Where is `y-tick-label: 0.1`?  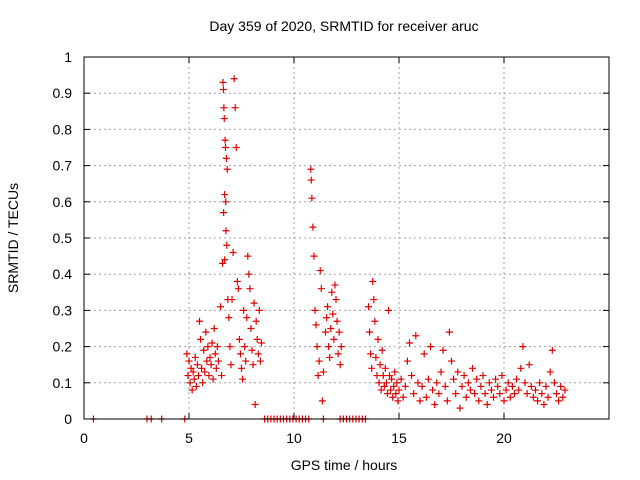 y-tick-label: 0.1 is located at coordinates (63, 383).